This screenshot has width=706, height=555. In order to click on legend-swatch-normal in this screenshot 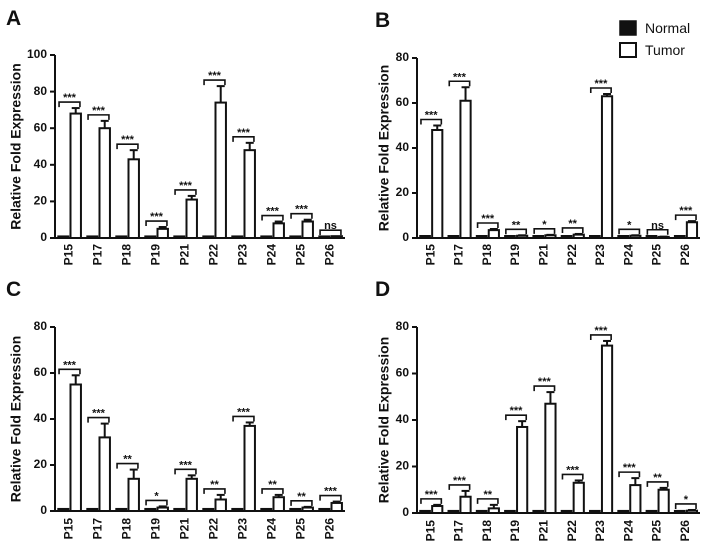, I will do `click(628, 28)`.